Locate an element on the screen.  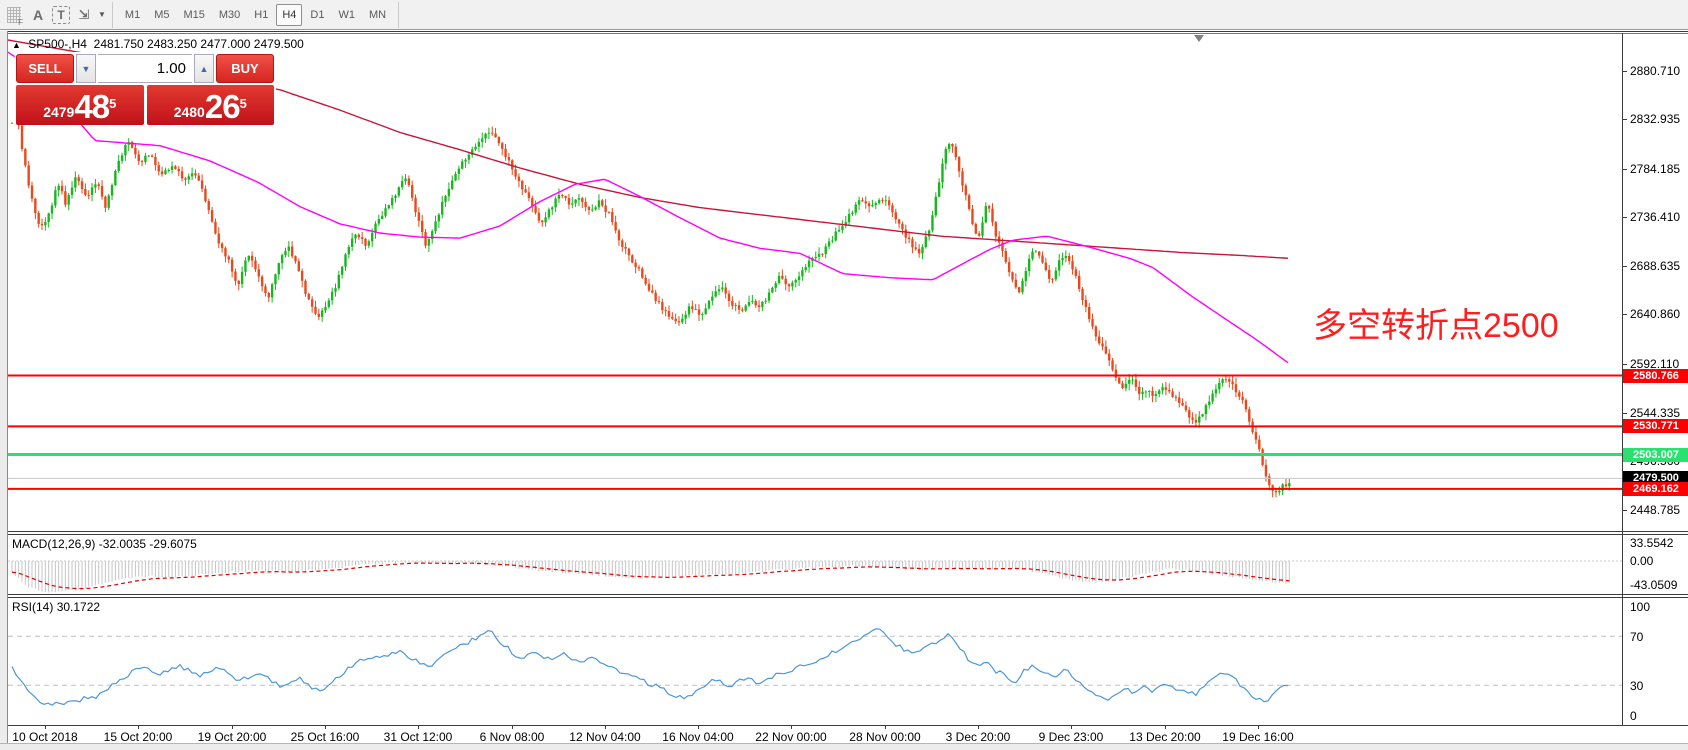
timeframe-button-h1: H1 is located at coordinates (261, 14).